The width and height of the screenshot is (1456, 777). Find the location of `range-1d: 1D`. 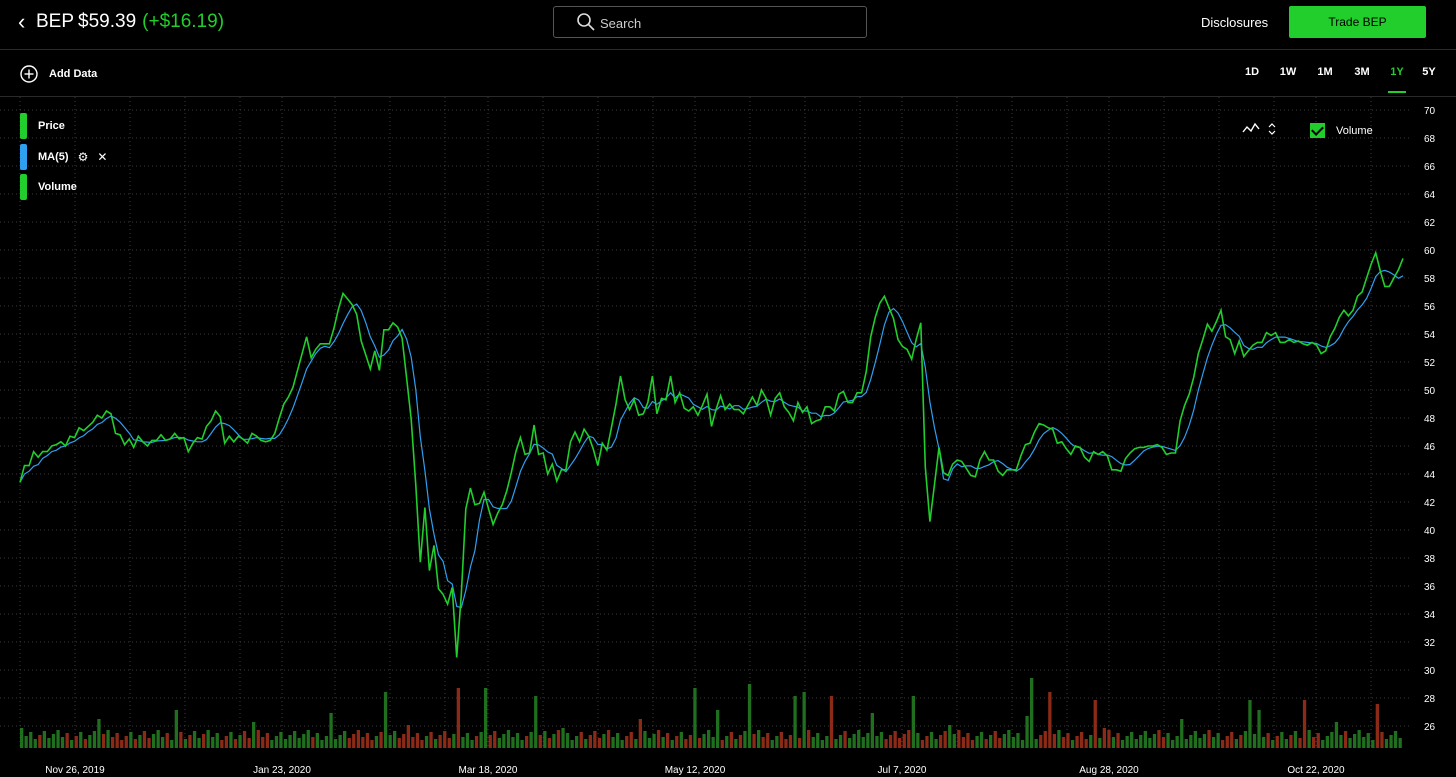

range-1d: 1D is located at coordinates (1252, 72).